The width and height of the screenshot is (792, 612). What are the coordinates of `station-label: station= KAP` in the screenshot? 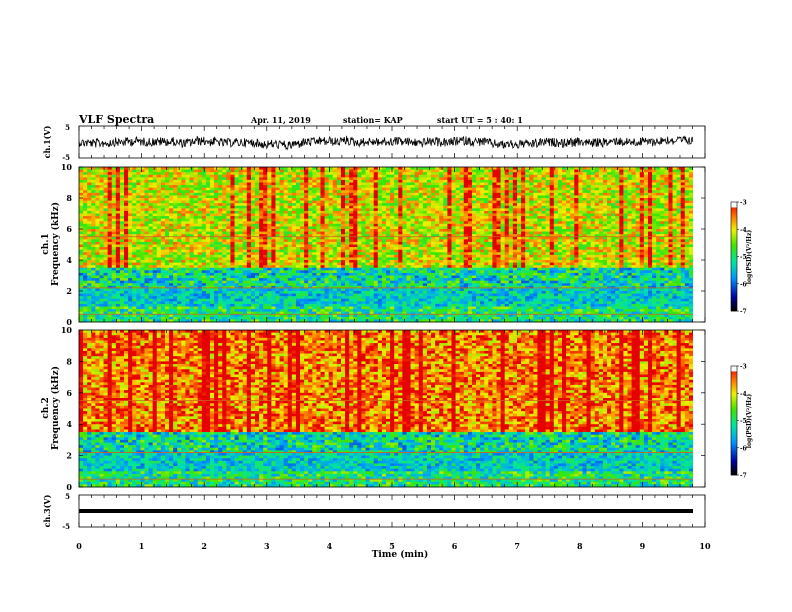 It's located at (373, 120).